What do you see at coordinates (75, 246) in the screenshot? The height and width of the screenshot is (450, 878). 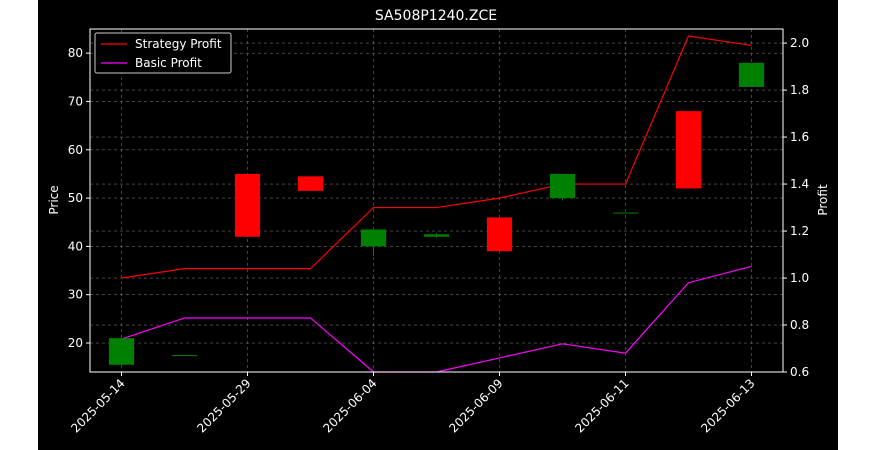 I see `y-tick-label: 40` at bounding box center [75, 246].